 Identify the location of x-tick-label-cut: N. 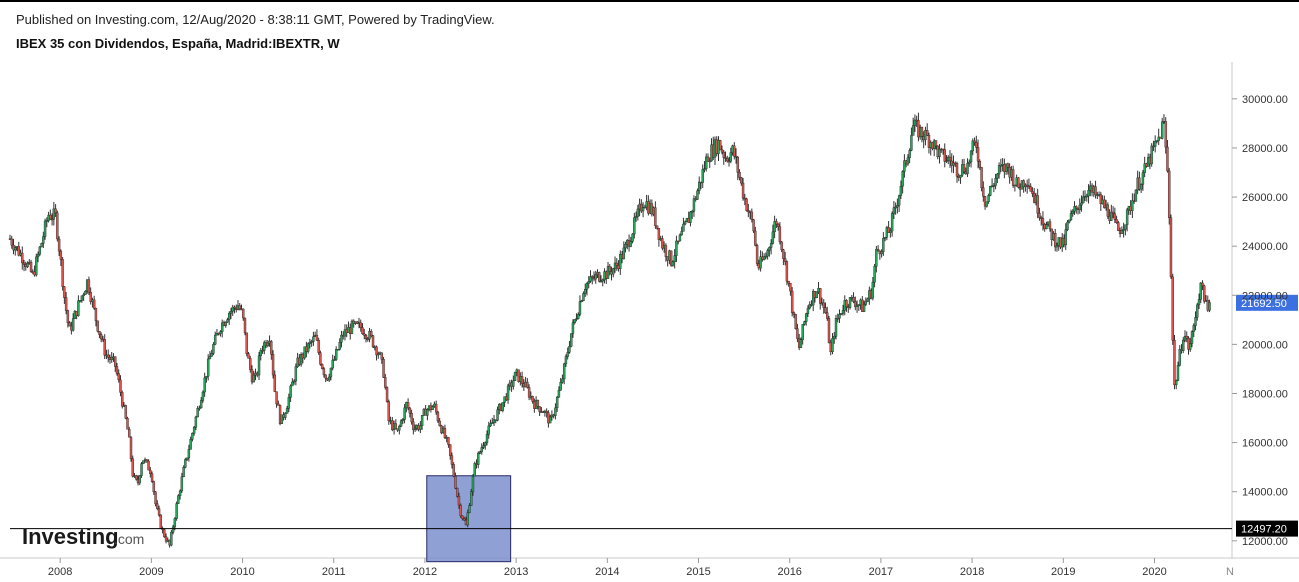
(1230, 572).